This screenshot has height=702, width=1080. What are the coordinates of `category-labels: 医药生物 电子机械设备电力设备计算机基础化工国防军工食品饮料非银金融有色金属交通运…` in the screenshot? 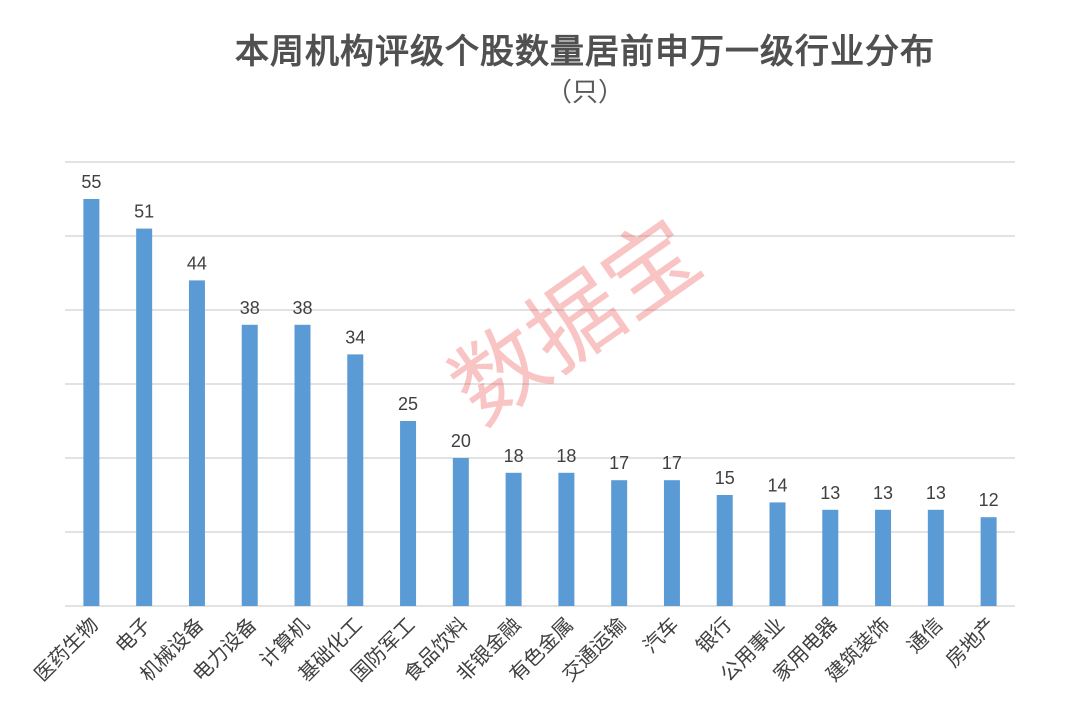 It's located at (514, 650).